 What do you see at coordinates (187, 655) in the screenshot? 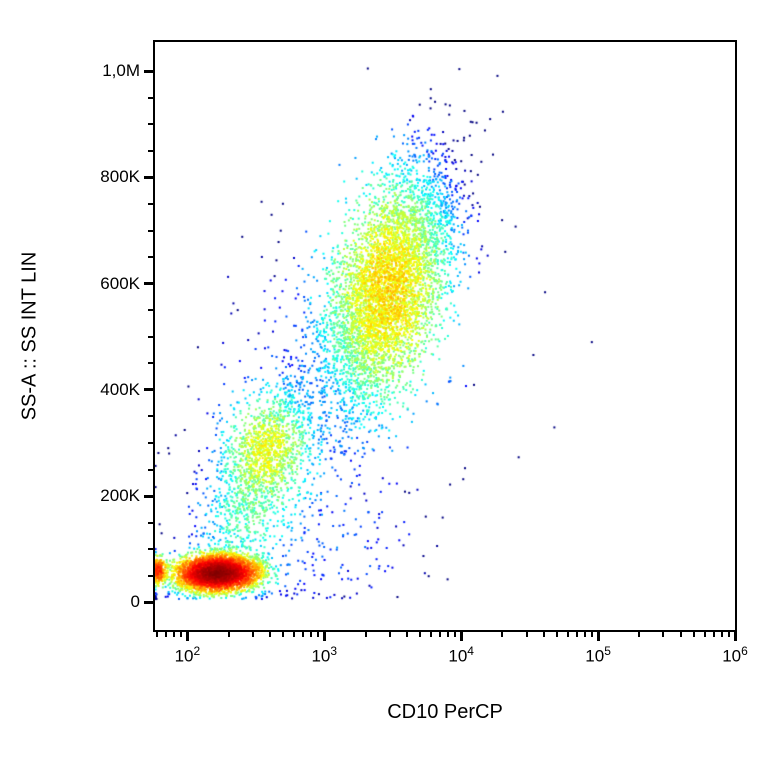
I see `x-tick-label: 10²` at bounding box center [187, 655].